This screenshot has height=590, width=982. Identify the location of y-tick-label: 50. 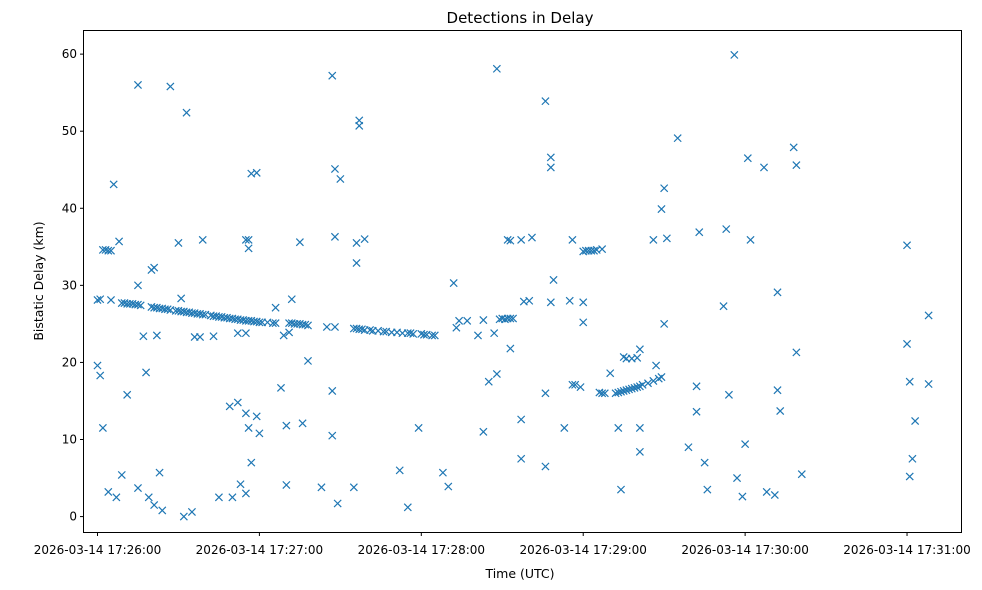
(69, 131).